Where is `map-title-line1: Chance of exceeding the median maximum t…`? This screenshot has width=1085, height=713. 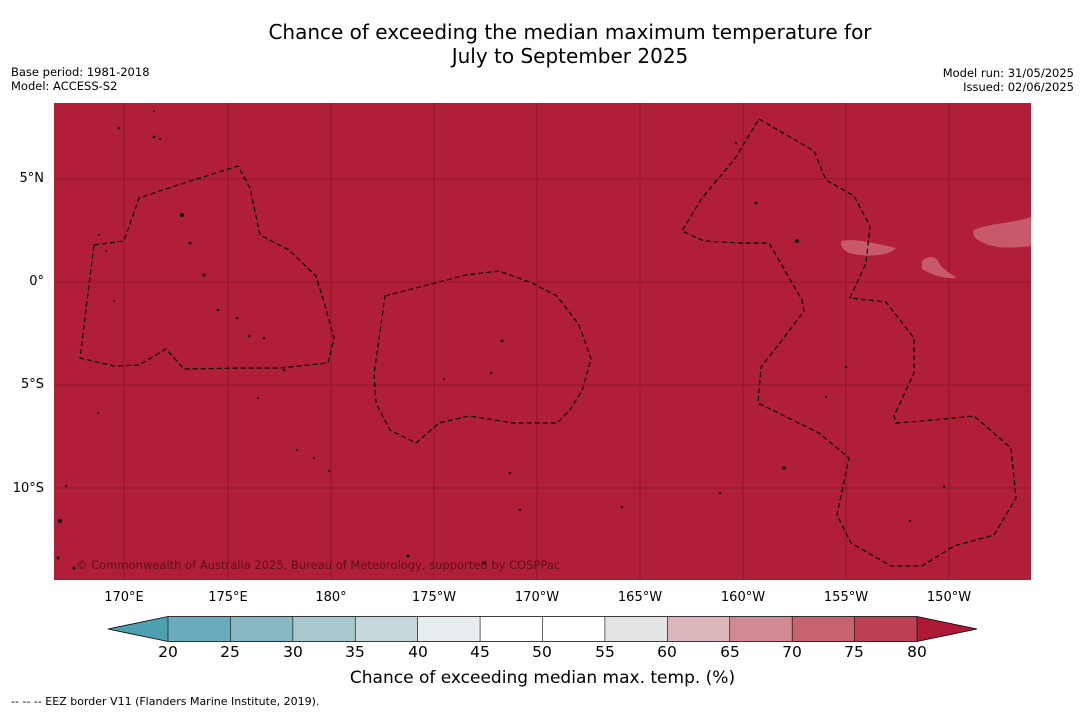
map-title-line1: Chance of exceeding the median maximum t… is located at coordinates (570, 32).